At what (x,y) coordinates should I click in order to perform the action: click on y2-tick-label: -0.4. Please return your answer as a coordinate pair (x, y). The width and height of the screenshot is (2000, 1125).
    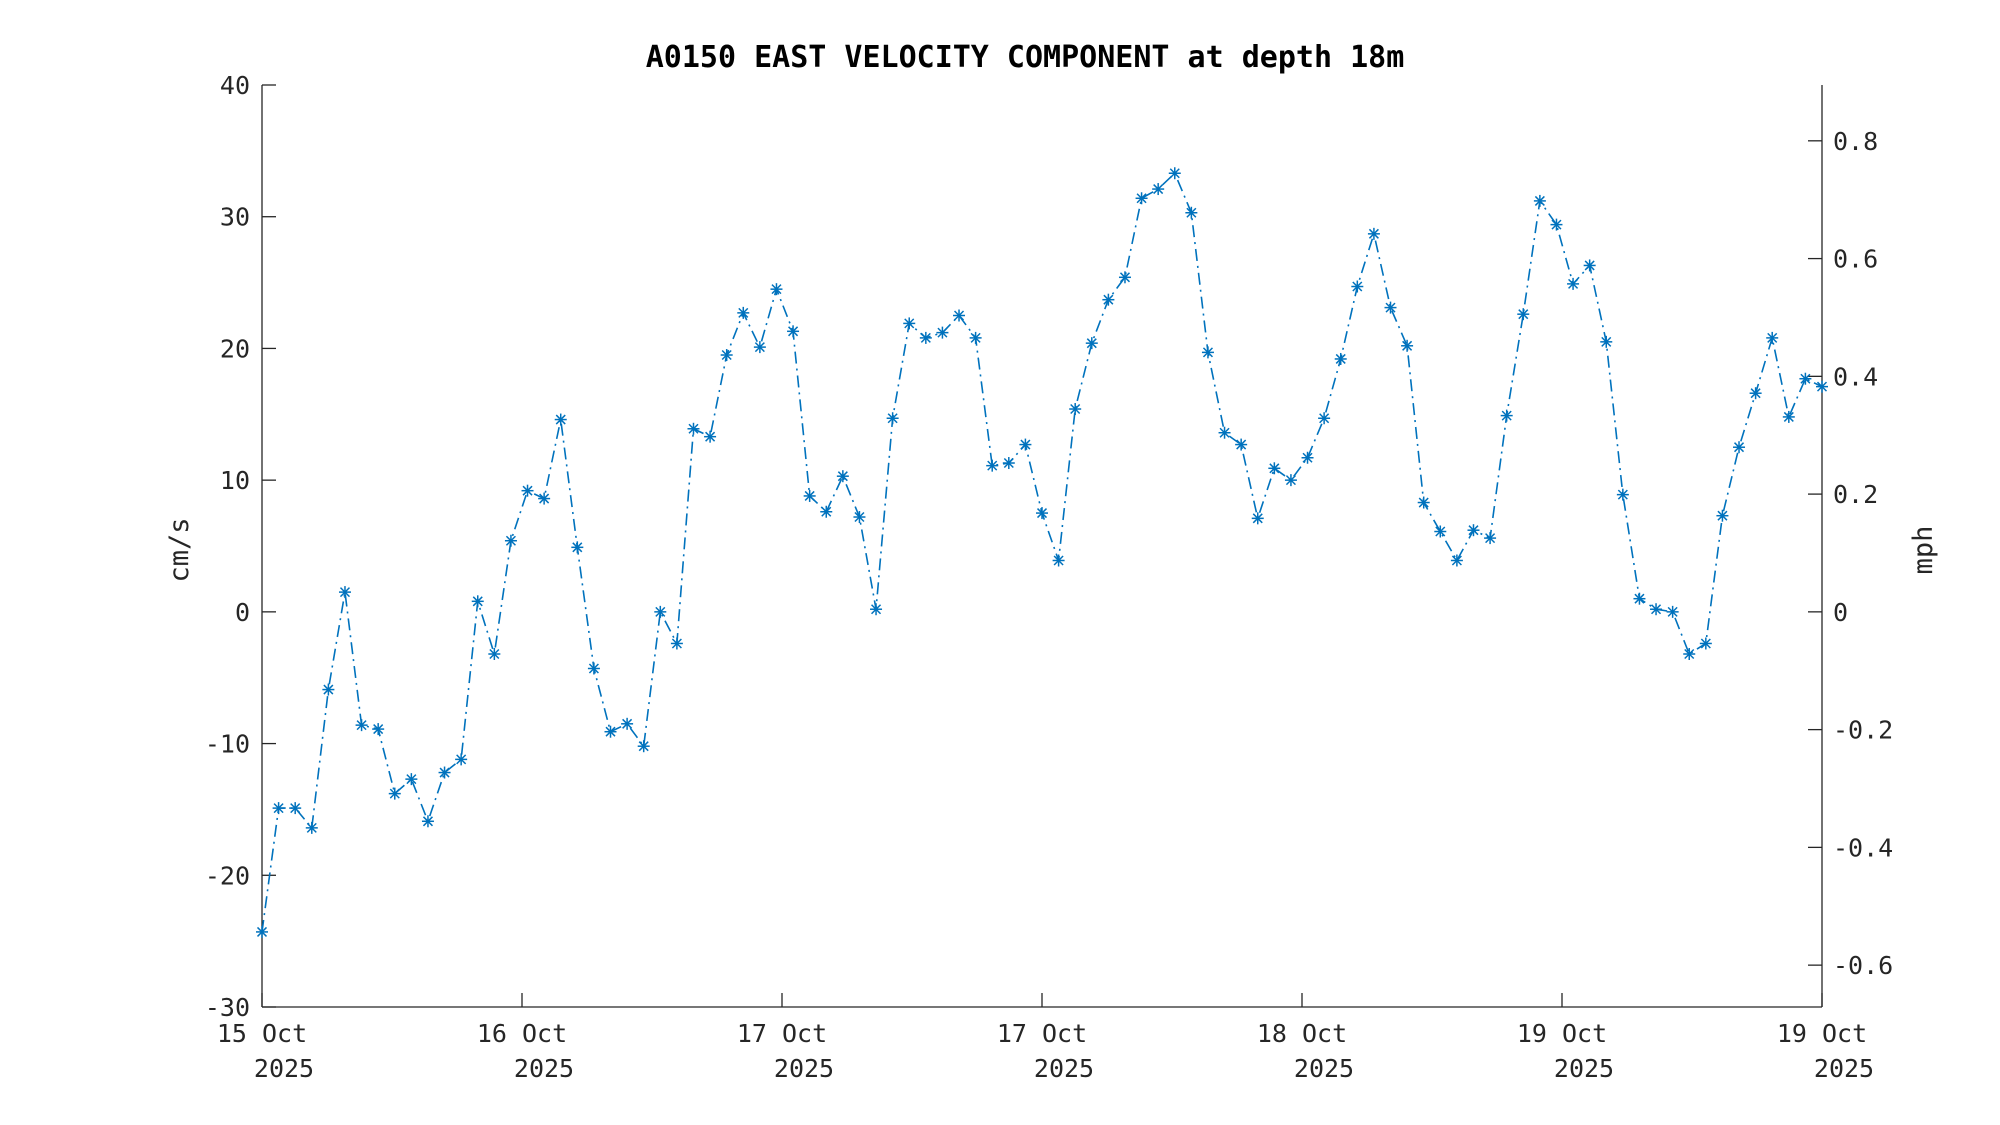
    Looking at the image, I should click on (1863, 847).